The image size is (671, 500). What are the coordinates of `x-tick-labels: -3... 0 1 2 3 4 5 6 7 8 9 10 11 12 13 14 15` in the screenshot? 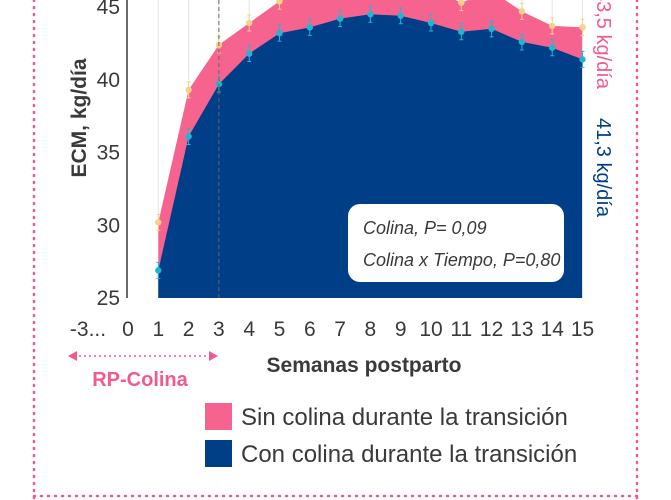 It's located at (332, 329).